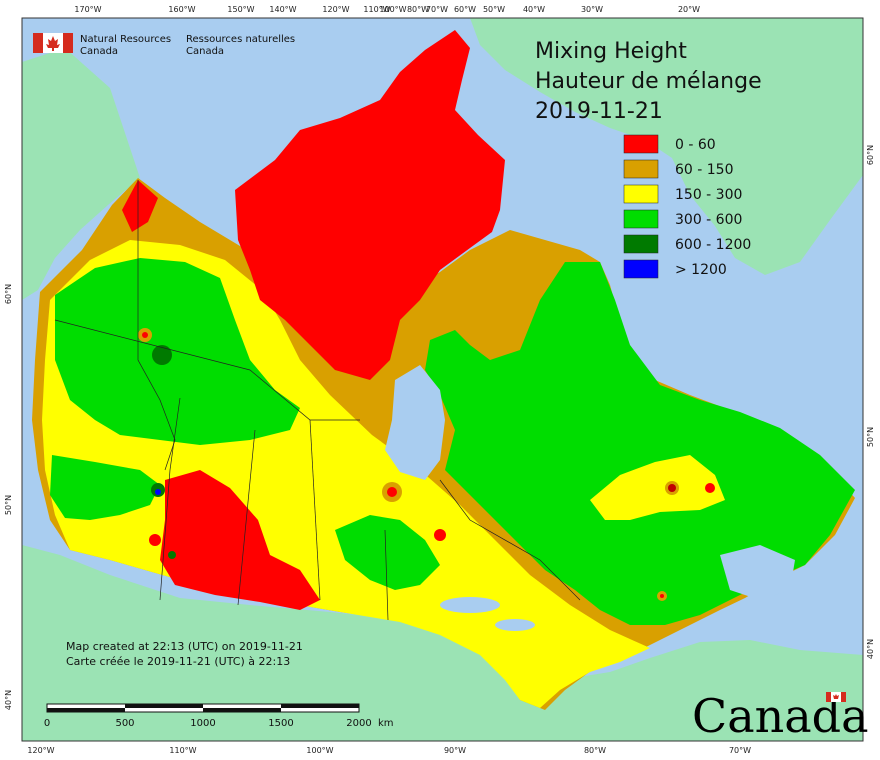  I want to click on right-tick: 40°N, so click(870, 649).